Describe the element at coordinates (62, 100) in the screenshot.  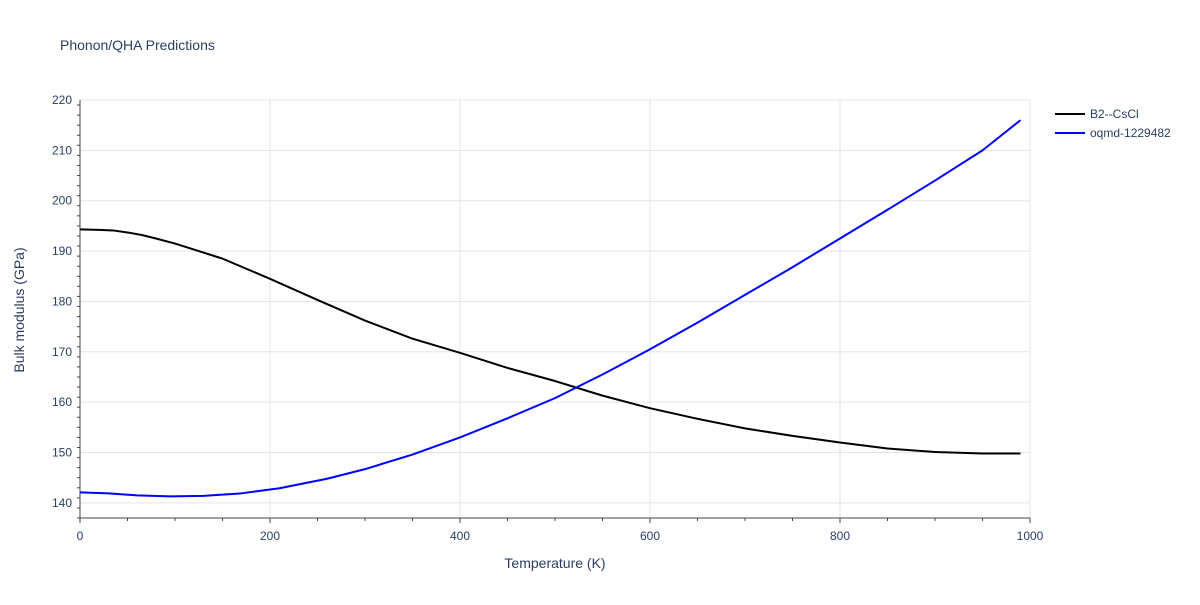
I see `y-tick-label: 220` at that location.